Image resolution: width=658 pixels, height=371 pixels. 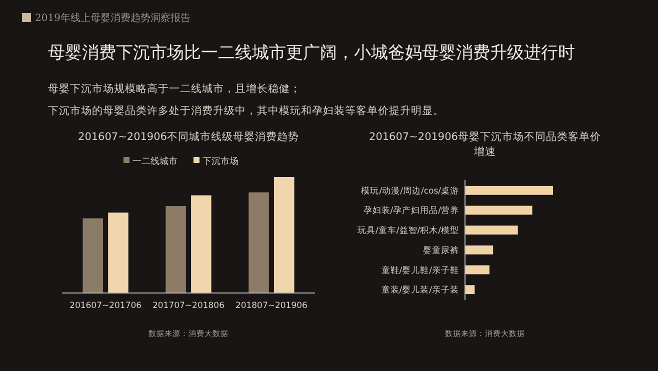 What do you see at coordinates (410, 190) in the screenshot?
I see `y-tick-label: 模玩/动漫/周边/cos/桌游` at bounding box center [410, 190].